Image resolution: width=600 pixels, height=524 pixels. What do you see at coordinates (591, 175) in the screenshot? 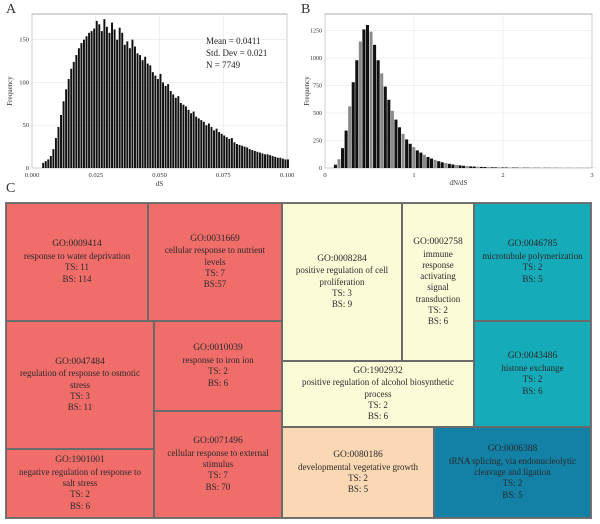
I see `x-tick-label: 3` at bounding box center [591, 175].